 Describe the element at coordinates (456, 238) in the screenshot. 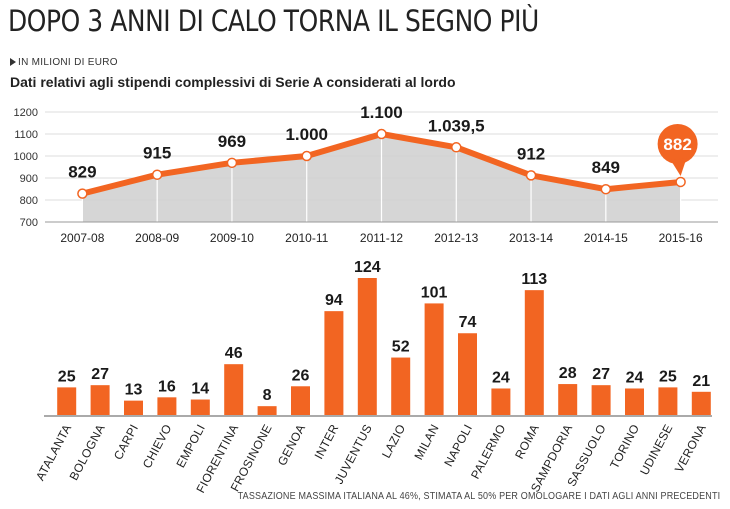

I see `x-tick-label: 2012-13` at that location.